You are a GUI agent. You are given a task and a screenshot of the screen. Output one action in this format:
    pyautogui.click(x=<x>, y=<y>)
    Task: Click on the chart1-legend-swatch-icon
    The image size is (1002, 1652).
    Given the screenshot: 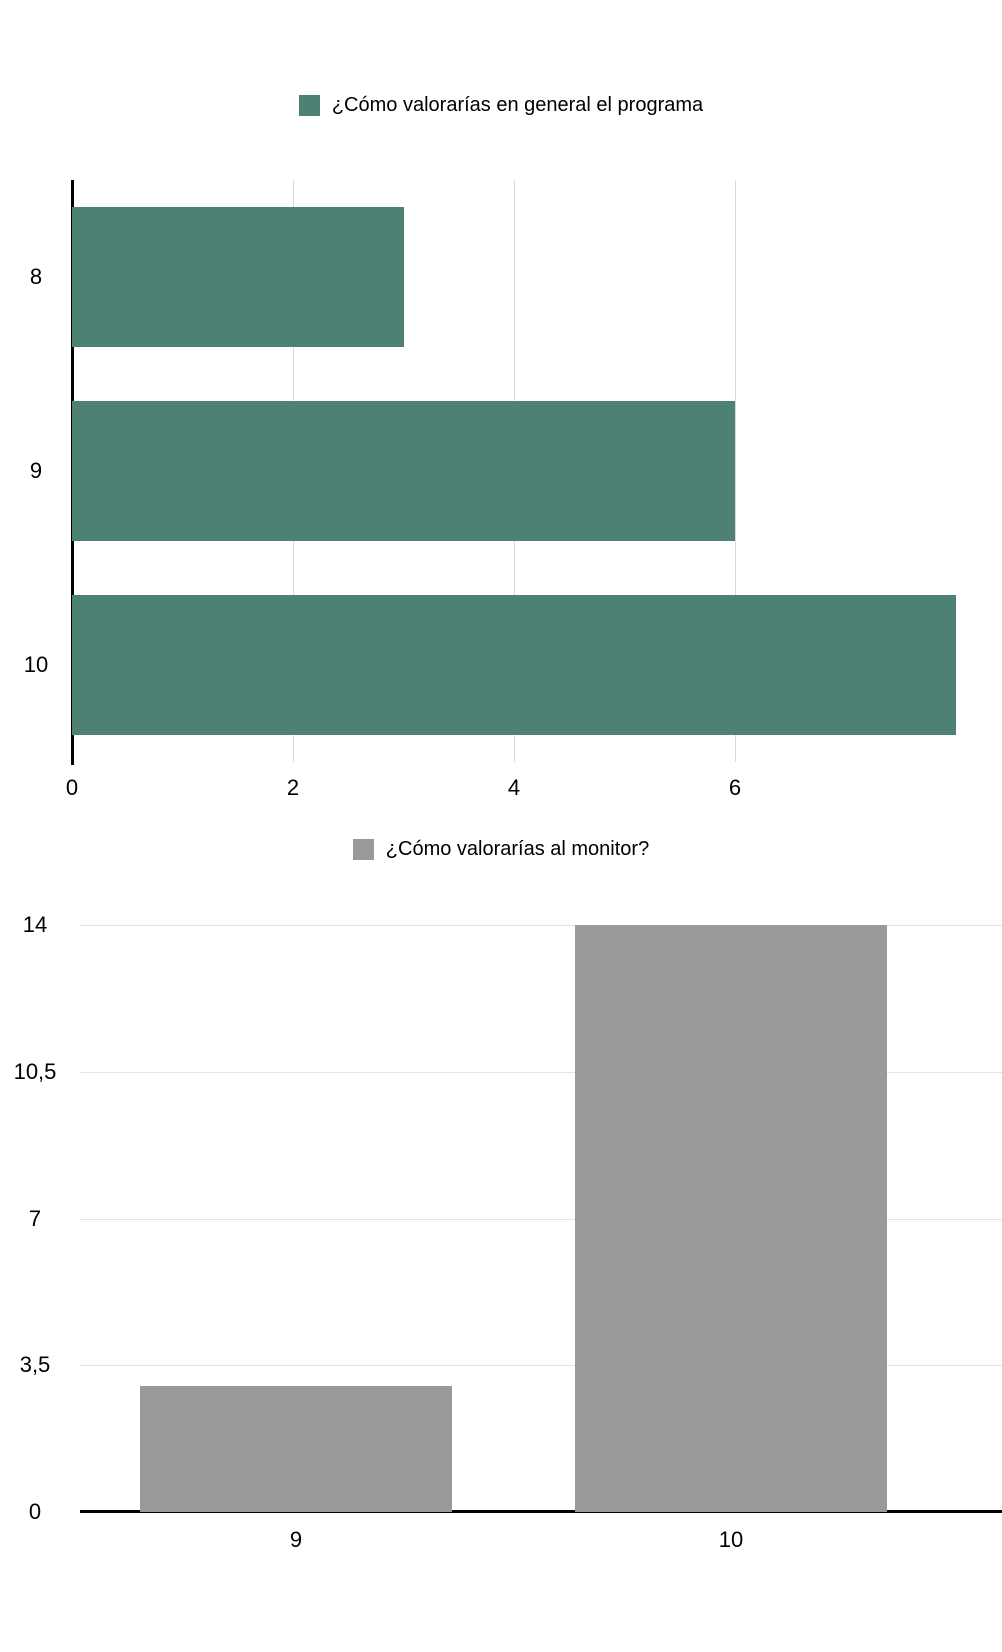 What is the action you would take?
    pyautogui.click(x=309, y=105)
    